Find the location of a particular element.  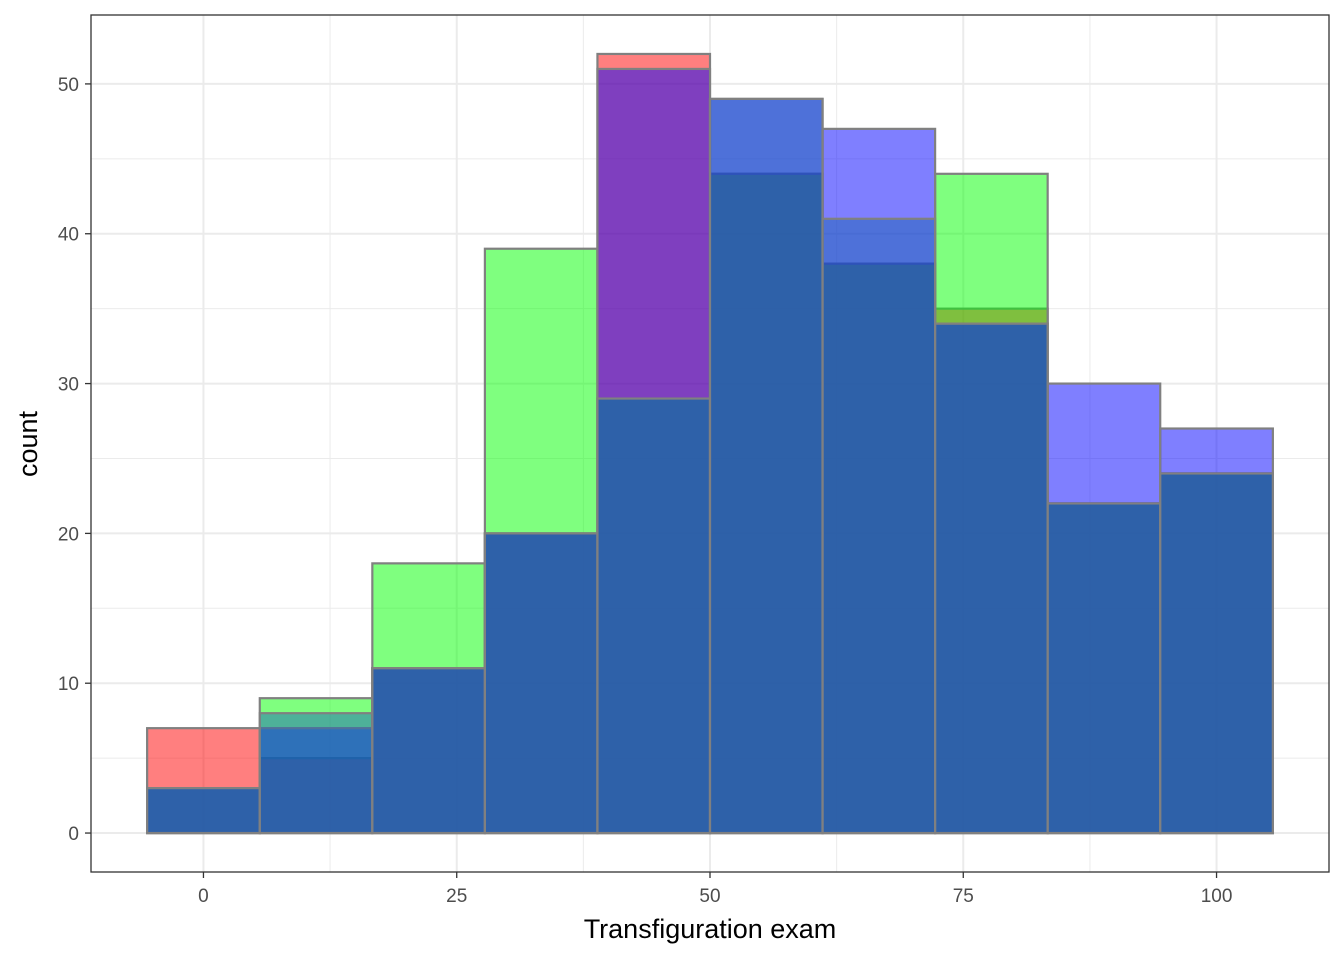

x-axis-title: Transfiguration exam is located at coordinates (710, 929).